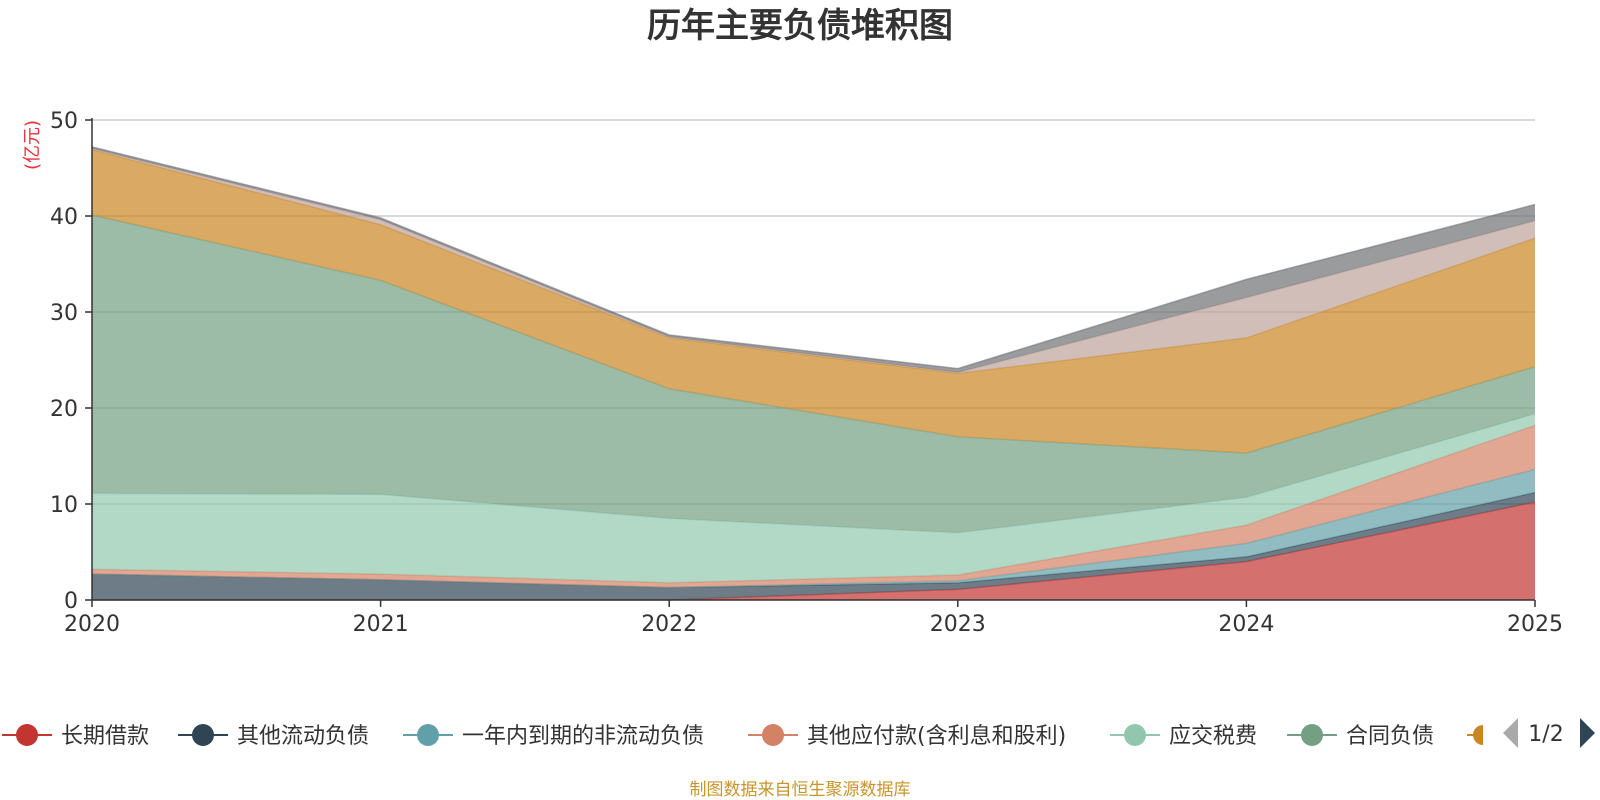  I want to click on legend-item-5: 应交税费, so click(1183, 736).